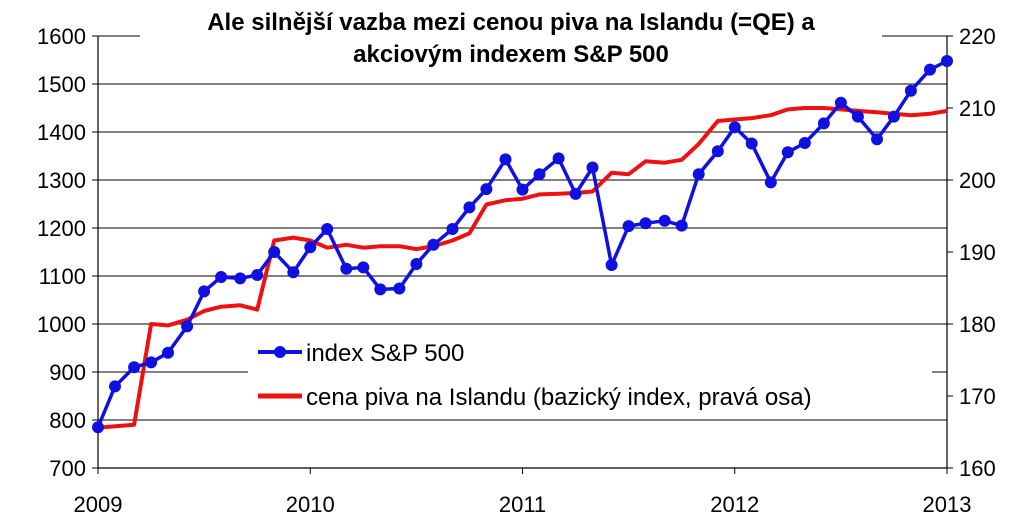  Describe the element at coordinates (67, 372) in the screenshot. I see `left-tick-label: 900` at that location.